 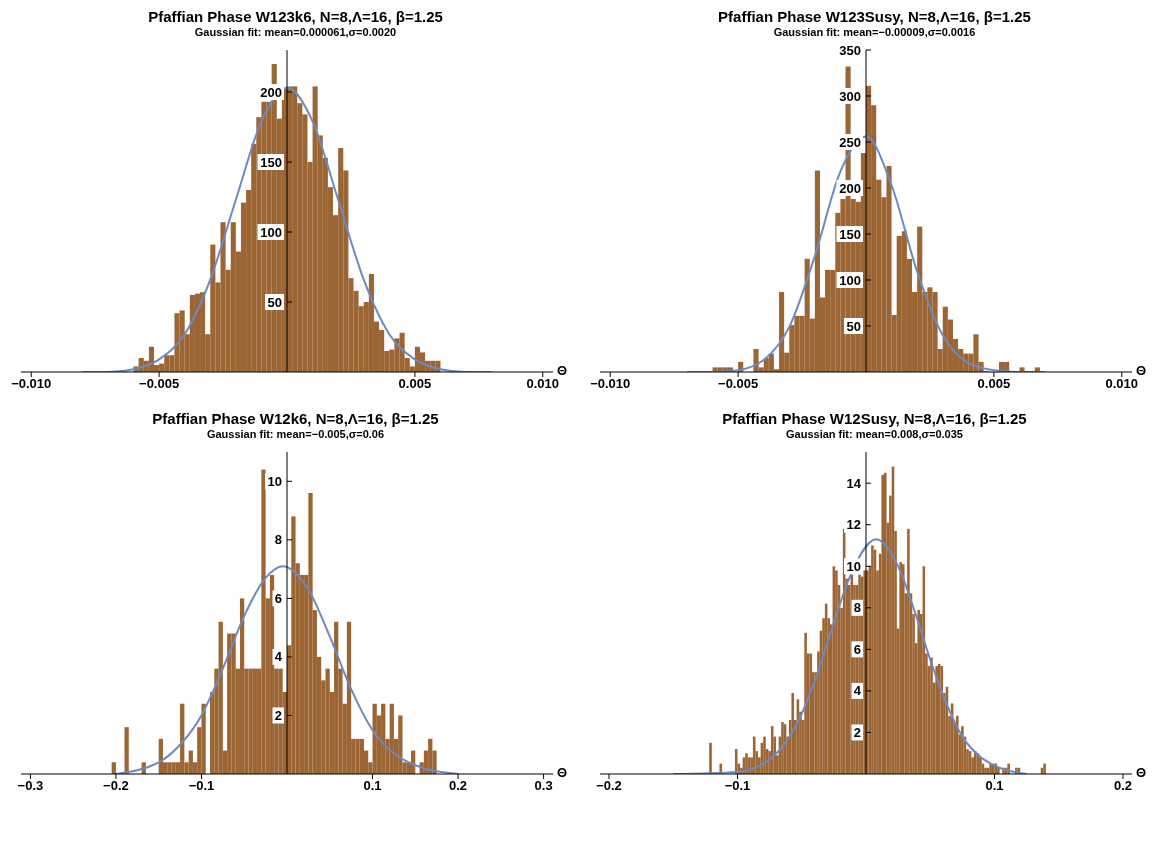 I want to click on y-tick-label: 12, so click(x=853, y=525).